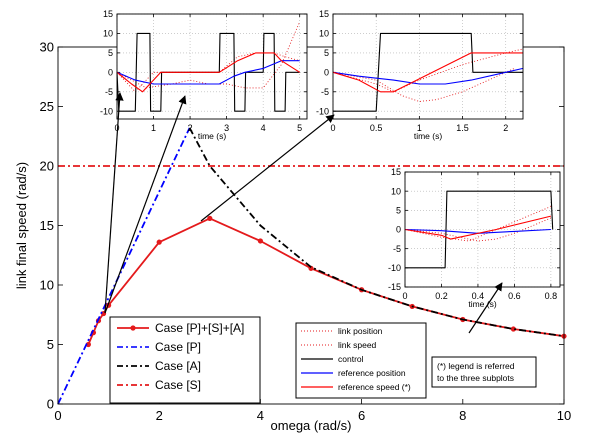 The width and height of the screenshot is (597, 436). Describe the element at coordinates (361, 415) in the screenshot. I see `x-tick-label: 6` at that location.